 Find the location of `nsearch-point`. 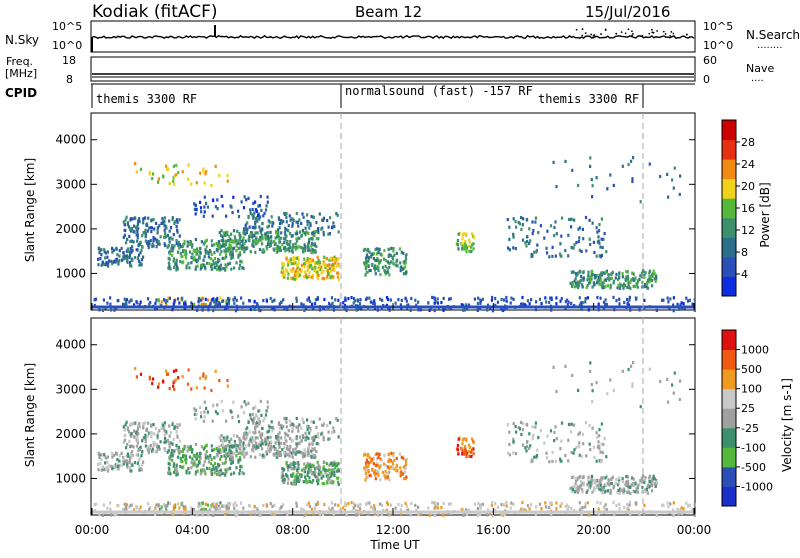

nsearch-point is located at coordinates (665, 34).